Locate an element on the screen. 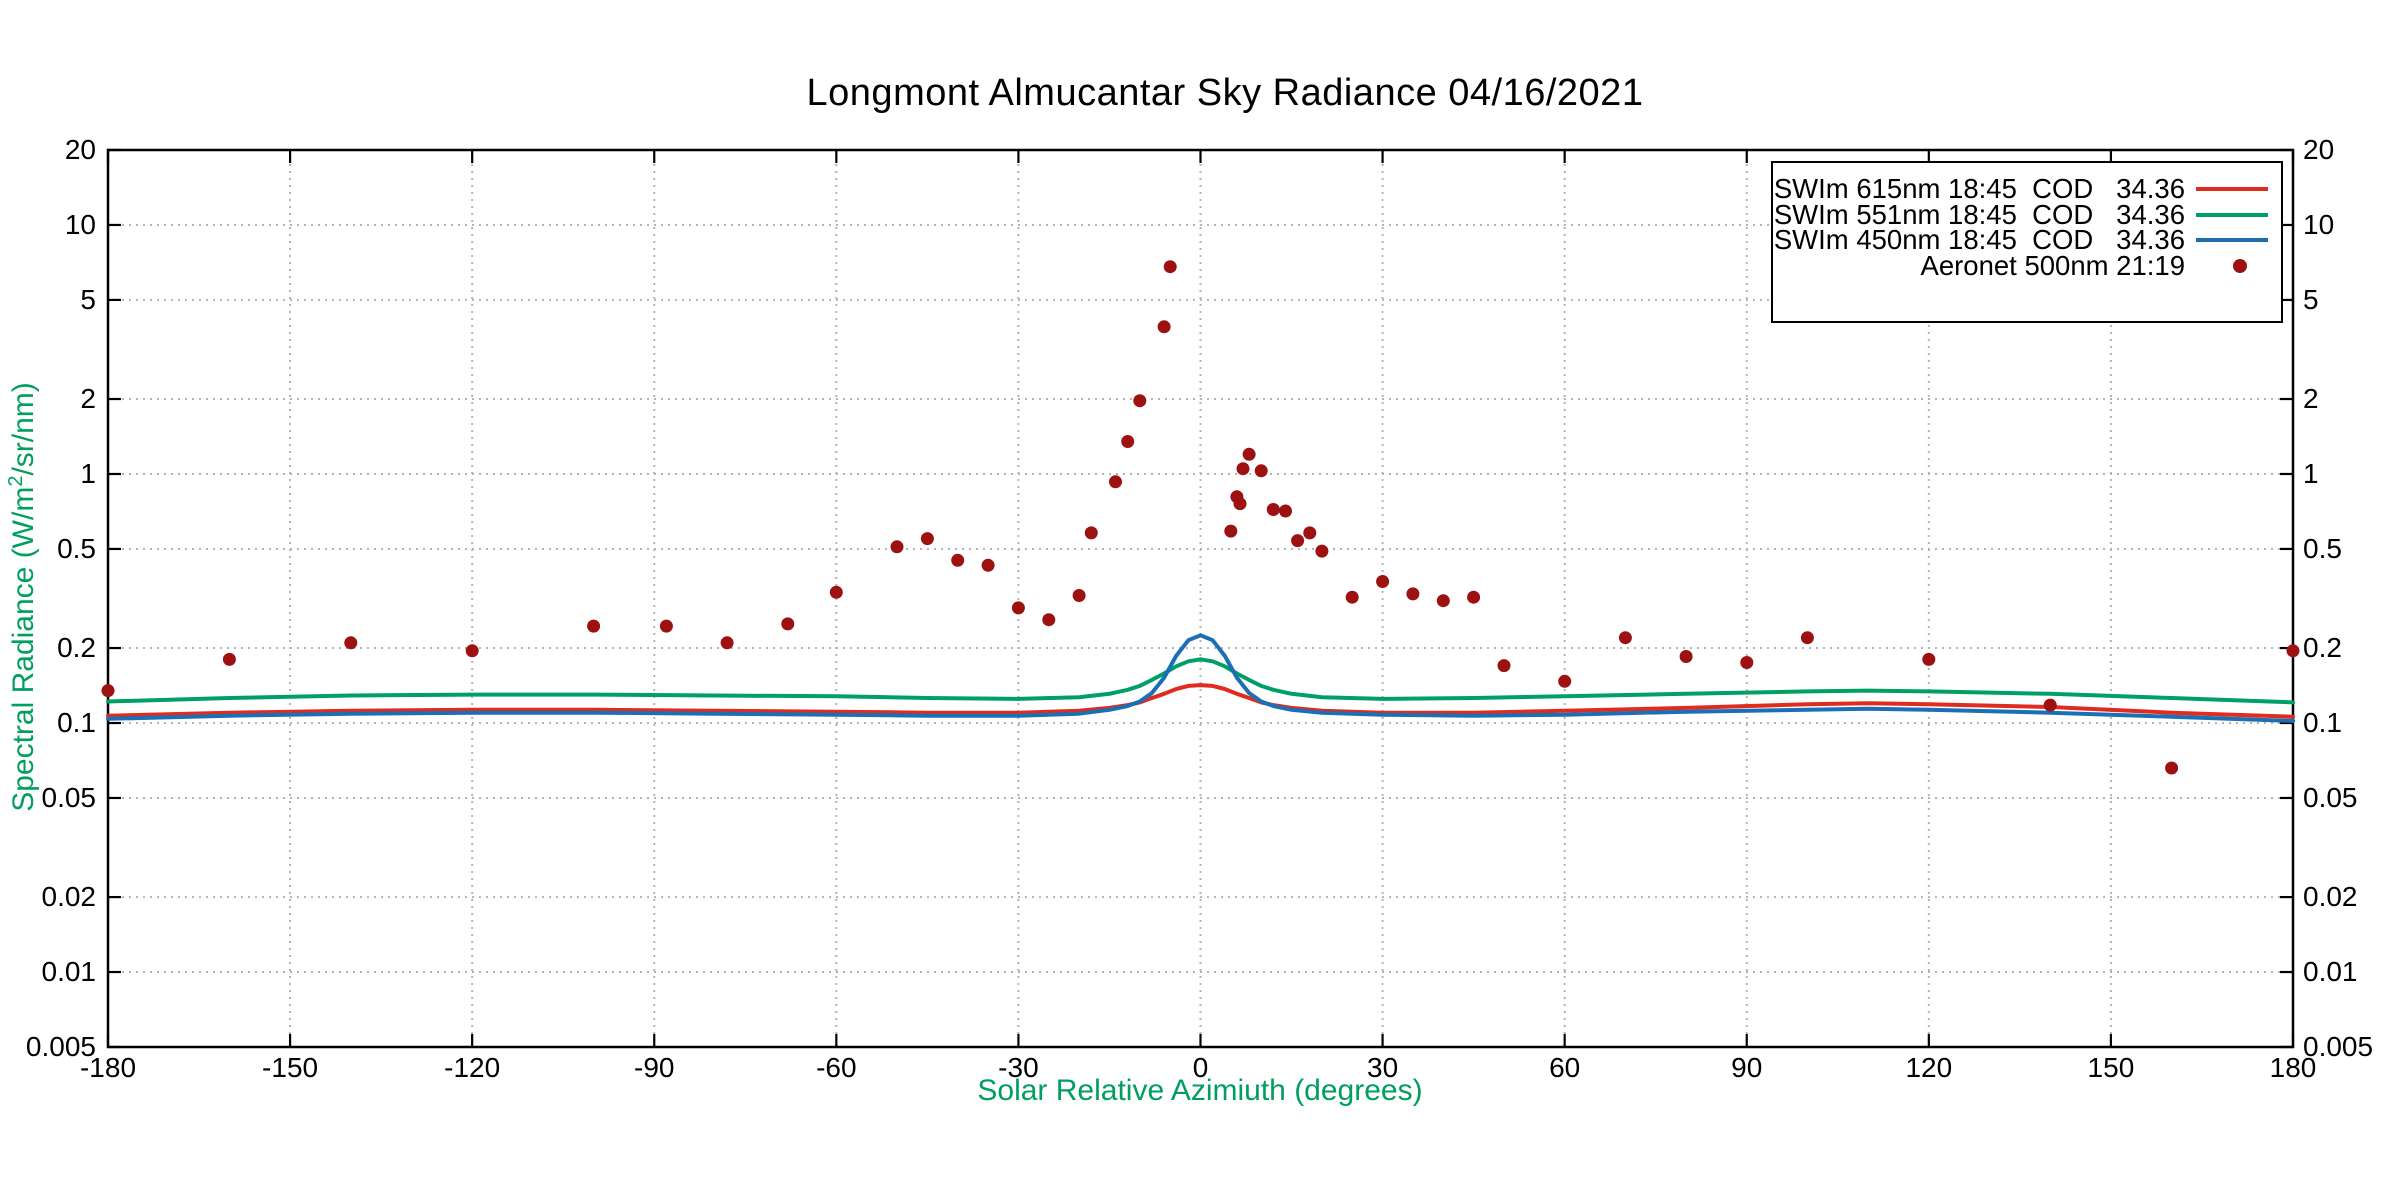 The image size is (2400, 1200). y-tick-label-left: 2 is located at coordinates (88, 399).